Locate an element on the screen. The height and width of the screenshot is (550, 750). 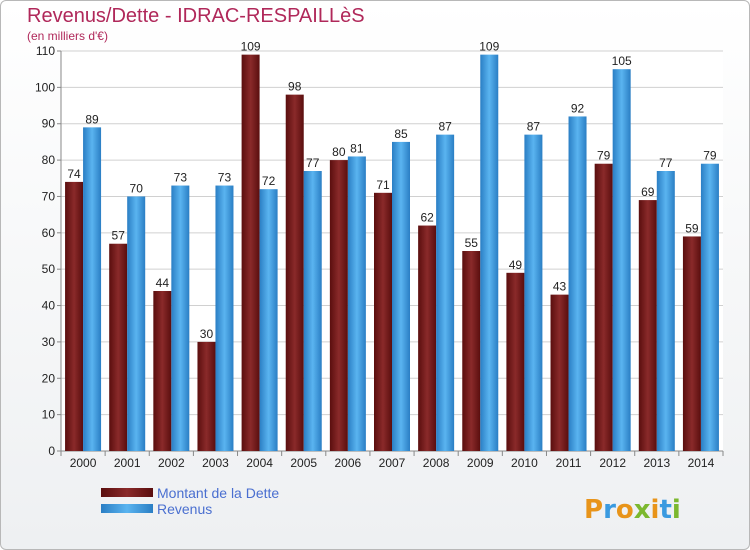
bar-revenus-2008 is located at coordinates (445, 293).